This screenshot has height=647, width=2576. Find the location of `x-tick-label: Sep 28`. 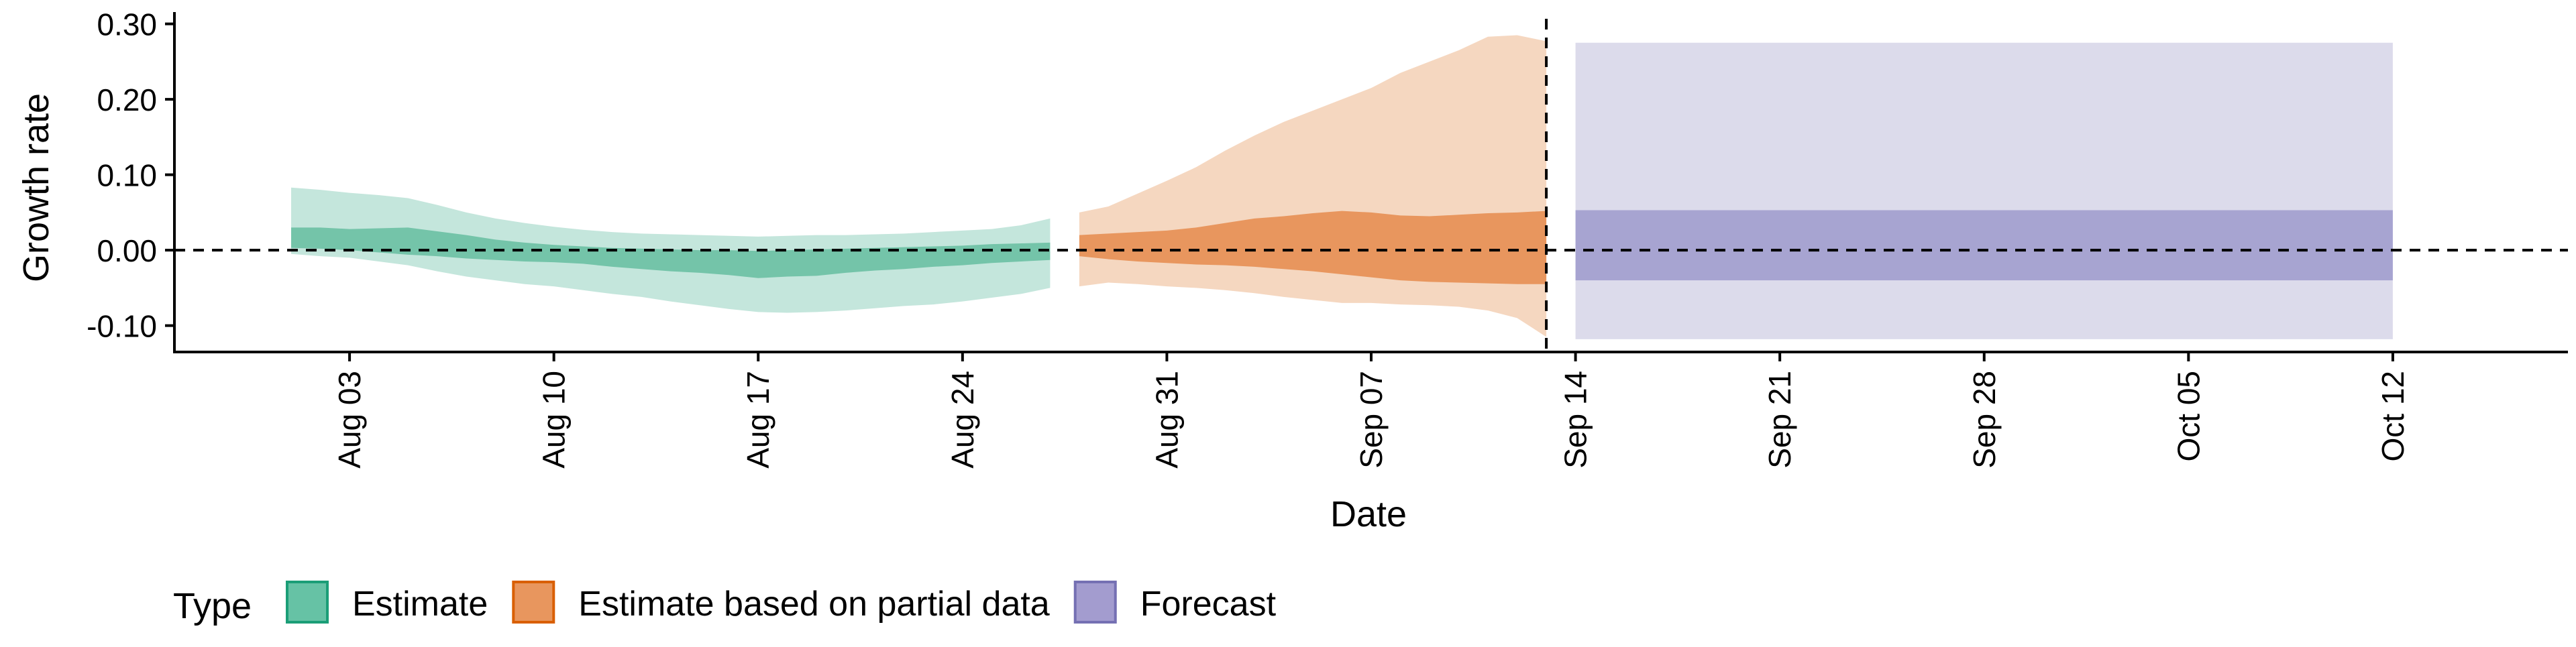

x-tick-label: Sep 28 is located at coordinates (1984, 420).